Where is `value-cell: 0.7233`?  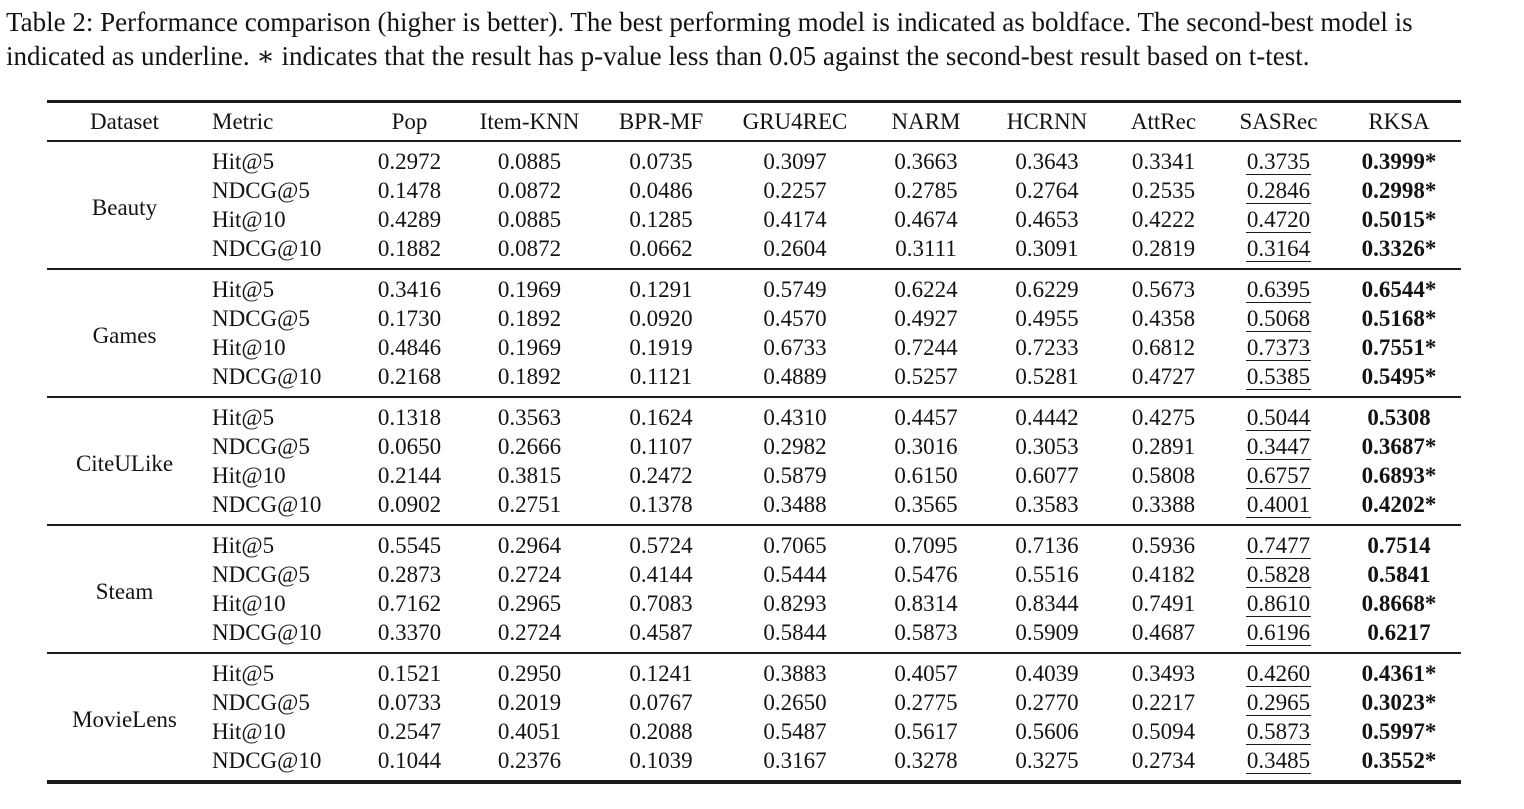 value-cell: 0.7233 is located at coordinates (1047, 347).